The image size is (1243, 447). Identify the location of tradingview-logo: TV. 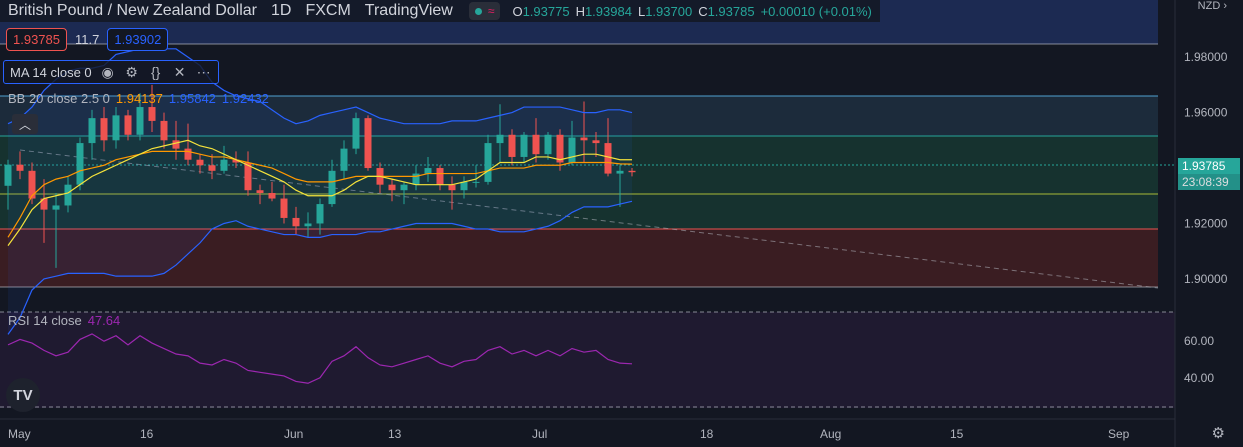
(23, 395).